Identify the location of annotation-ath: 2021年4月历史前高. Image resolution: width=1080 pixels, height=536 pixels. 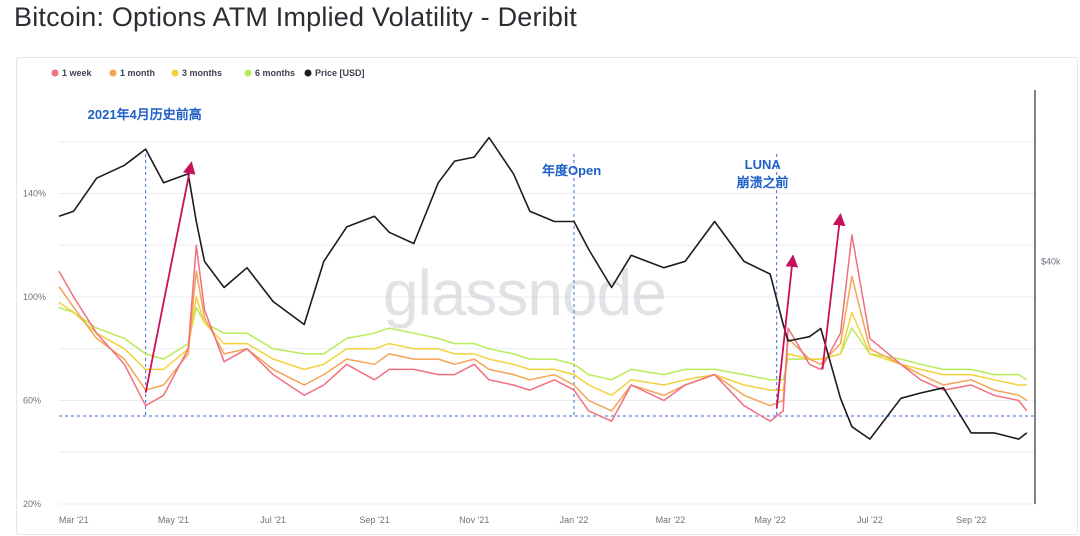
(145, 114).